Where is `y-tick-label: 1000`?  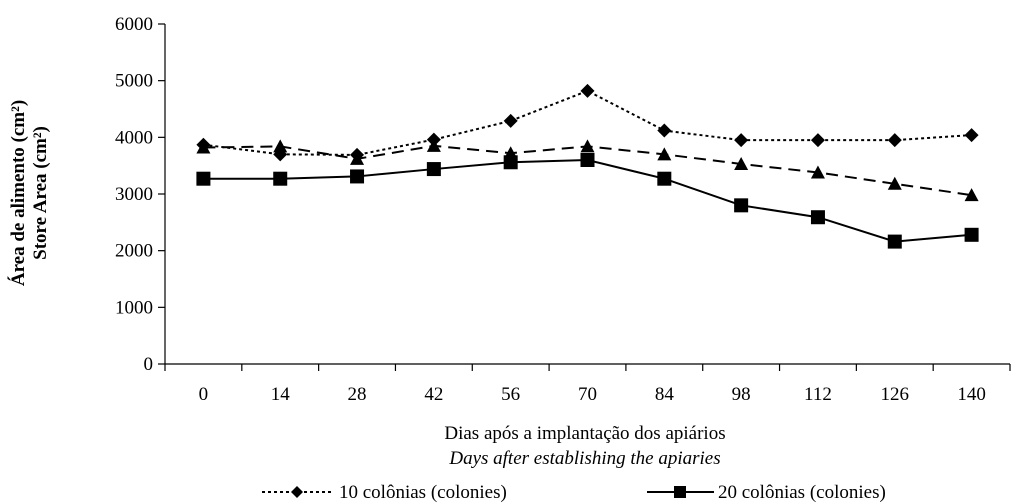
y-tick-label: 1000 is located at coordinates (134, 307).